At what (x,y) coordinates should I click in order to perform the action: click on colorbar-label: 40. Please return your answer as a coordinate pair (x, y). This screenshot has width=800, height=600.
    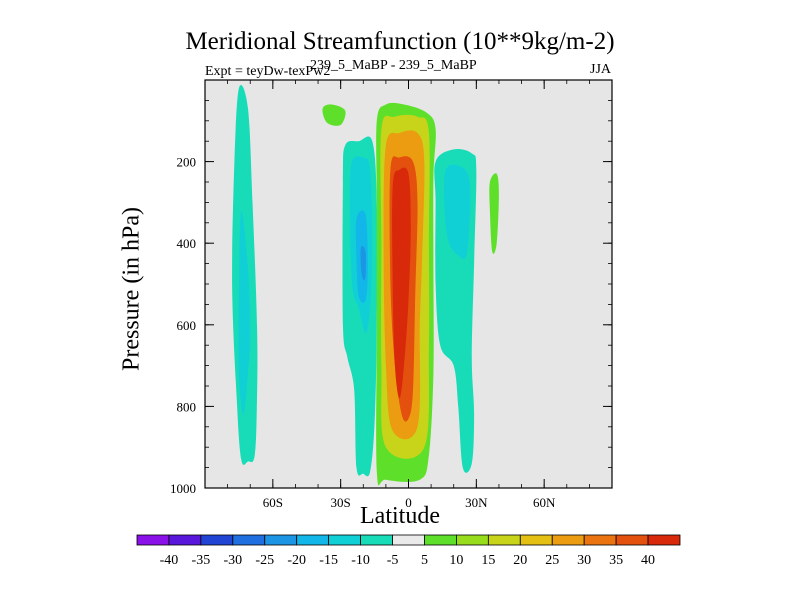
    Looking at the image, I should click on (648, 560).